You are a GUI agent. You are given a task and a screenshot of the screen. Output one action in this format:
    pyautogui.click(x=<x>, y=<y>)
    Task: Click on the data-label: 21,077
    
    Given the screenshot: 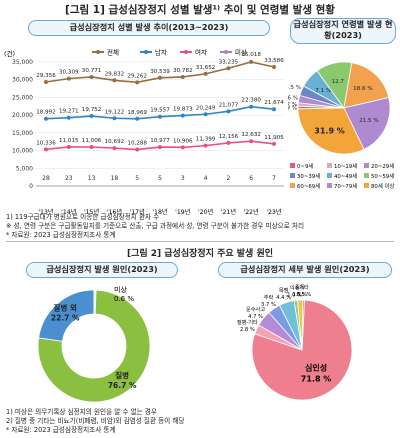 What is the action you would take?
    pyautogui.click(x=229, y=105)
    